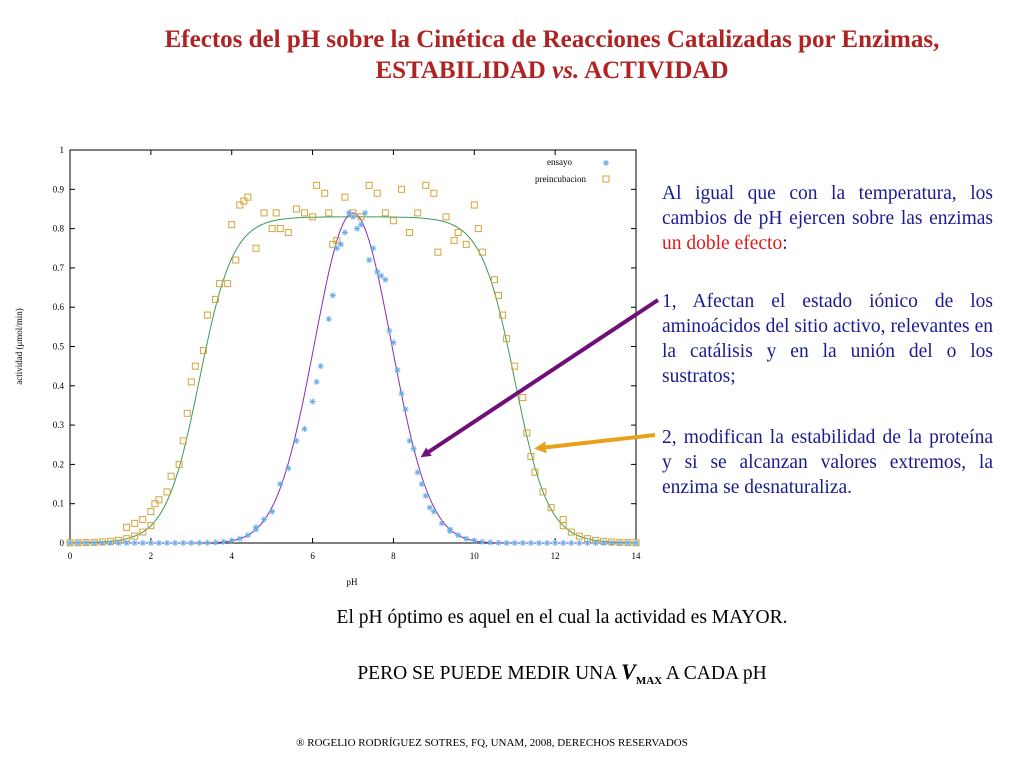 The image size is (1024, 768). I want to click on legend-preincubacion-marker, so click(606, 179).